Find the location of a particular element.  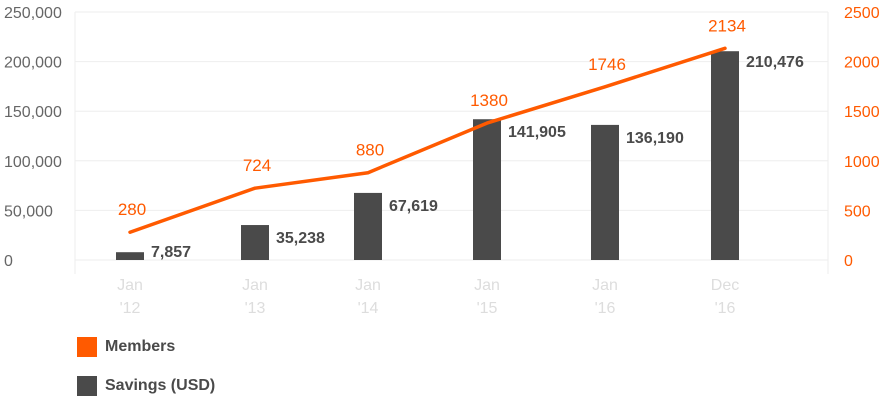

savings-legend-label: Savings (USD) is located at coordinates (160, 385).